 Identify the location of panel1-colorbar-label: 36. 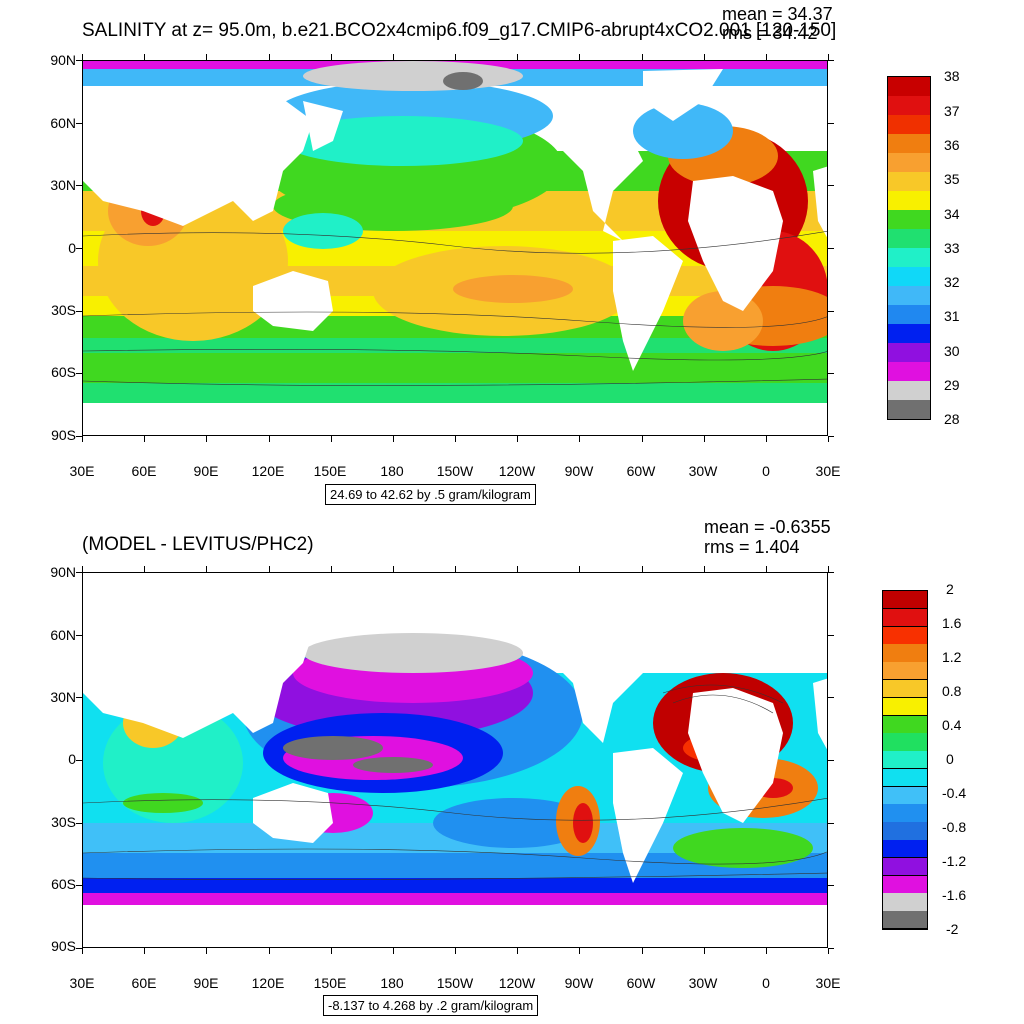
(952, 145).